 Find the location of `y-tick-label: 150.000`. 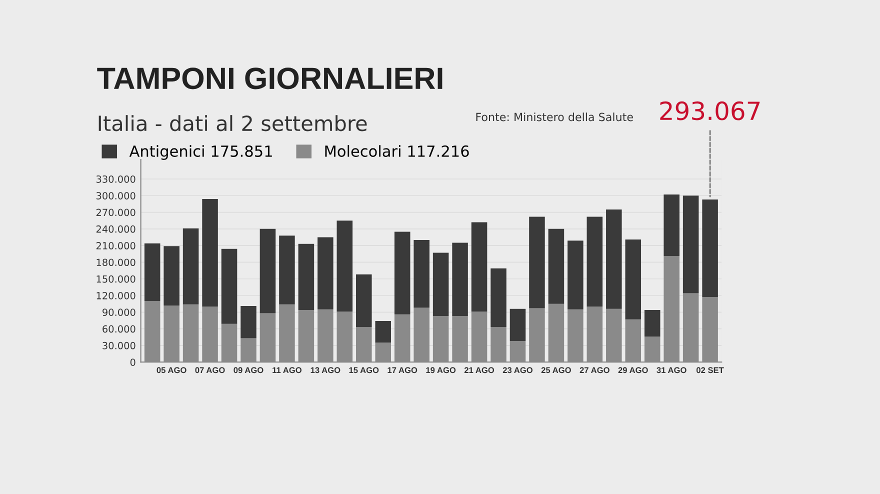

y-tick-label: 150.000 is located at coordinates (116, 279).